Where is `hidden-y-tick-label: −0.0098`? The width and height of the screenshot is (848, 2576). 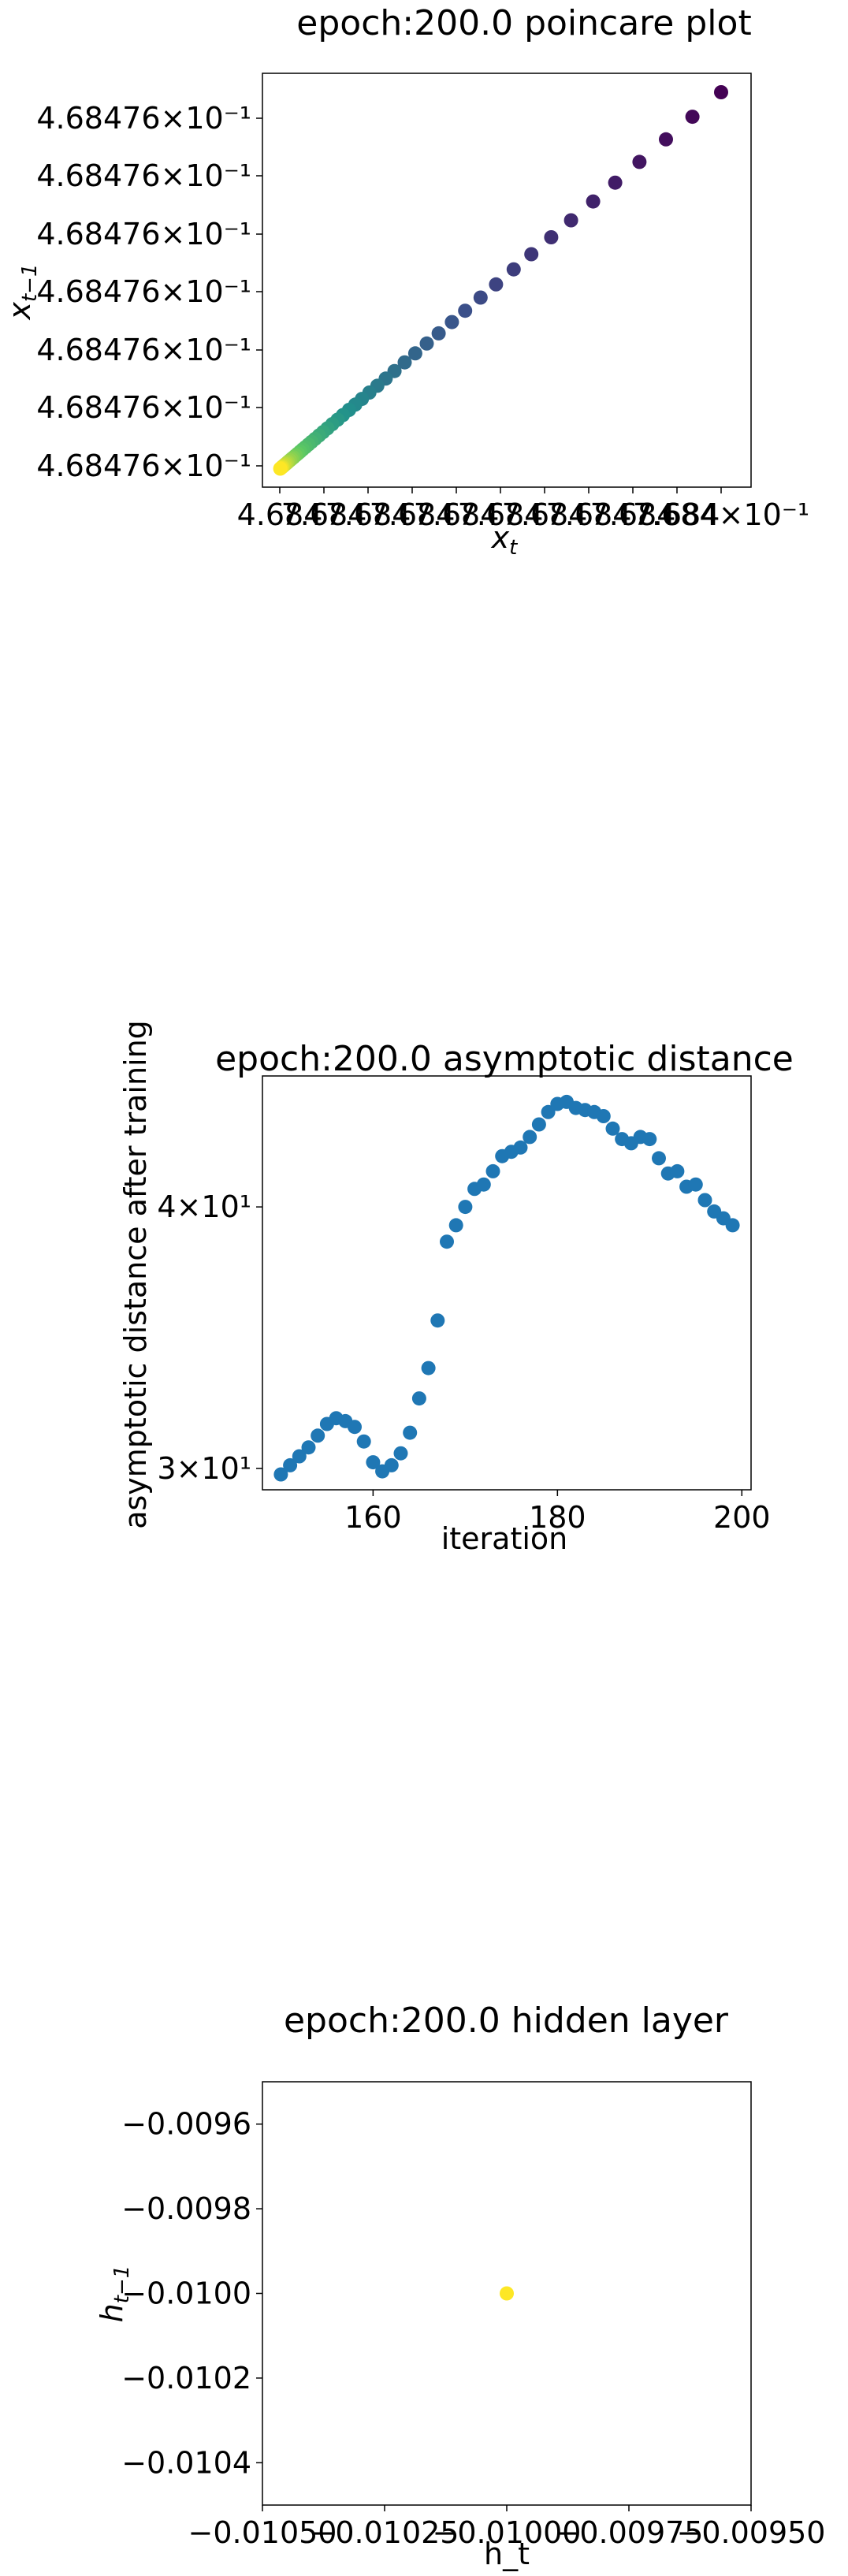 hidden-y-tick-label: −0.0098 is located at coordinates (186, 2208).